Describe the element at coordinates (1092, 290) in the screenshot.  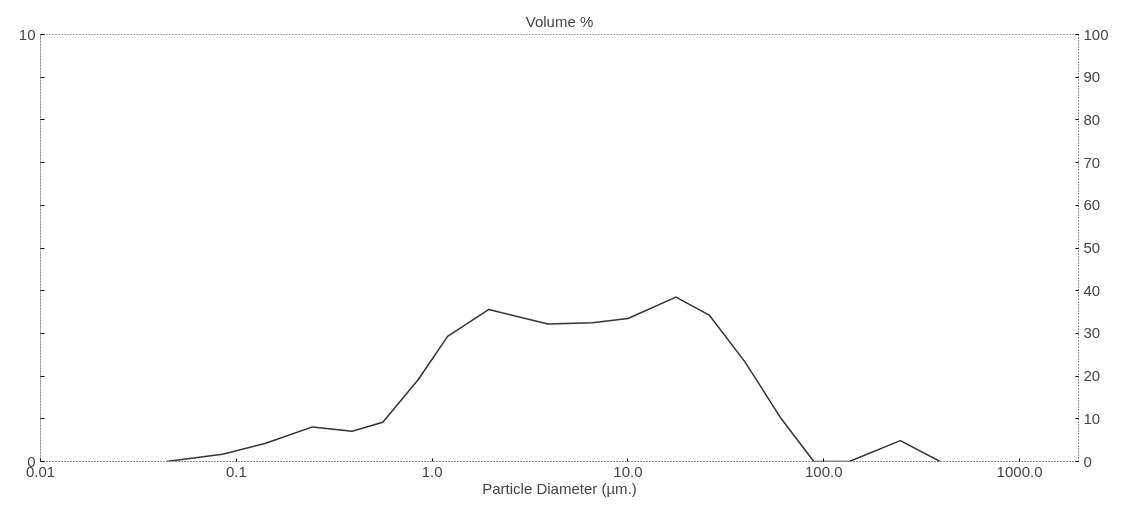
I see `y2-tick-label: 40` at that location.